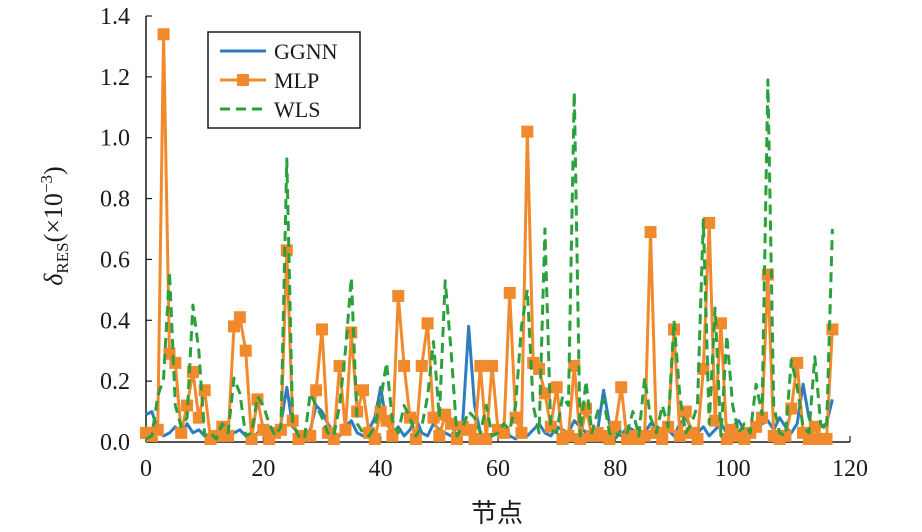 This screenshot has height=532, width=922. Describe the element at coordinates (381, 469) in the screenshot. I see `x-tick-label: 40` at that location.